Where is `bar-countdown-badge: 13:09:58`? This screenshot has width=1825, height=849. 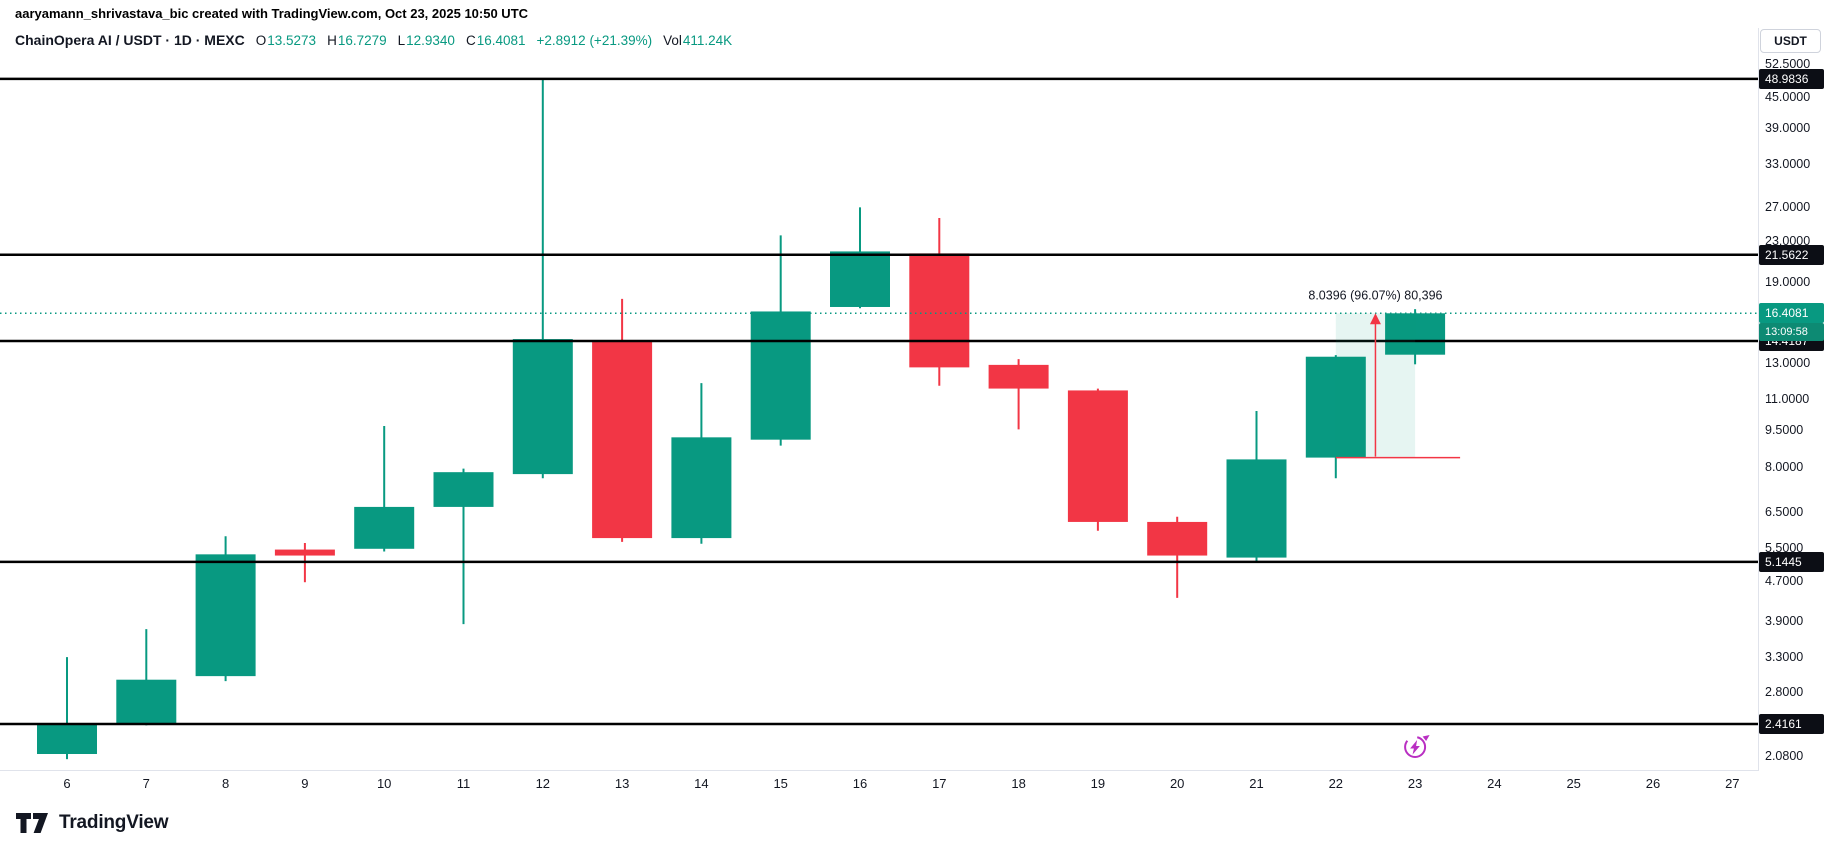 bar-countdown-badge: 13:09:58 is located at coordinates (1791, 332).